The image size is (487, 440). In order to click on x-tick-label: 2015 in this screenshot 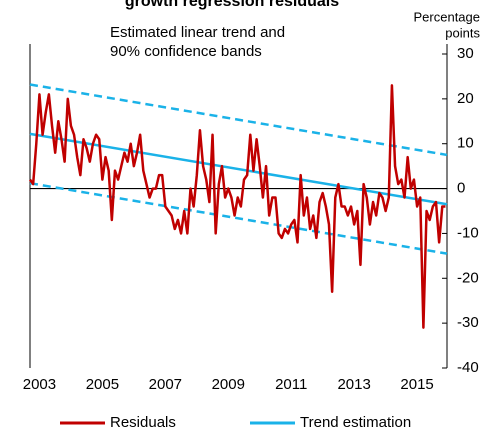, I will do `click(416, 384)`.